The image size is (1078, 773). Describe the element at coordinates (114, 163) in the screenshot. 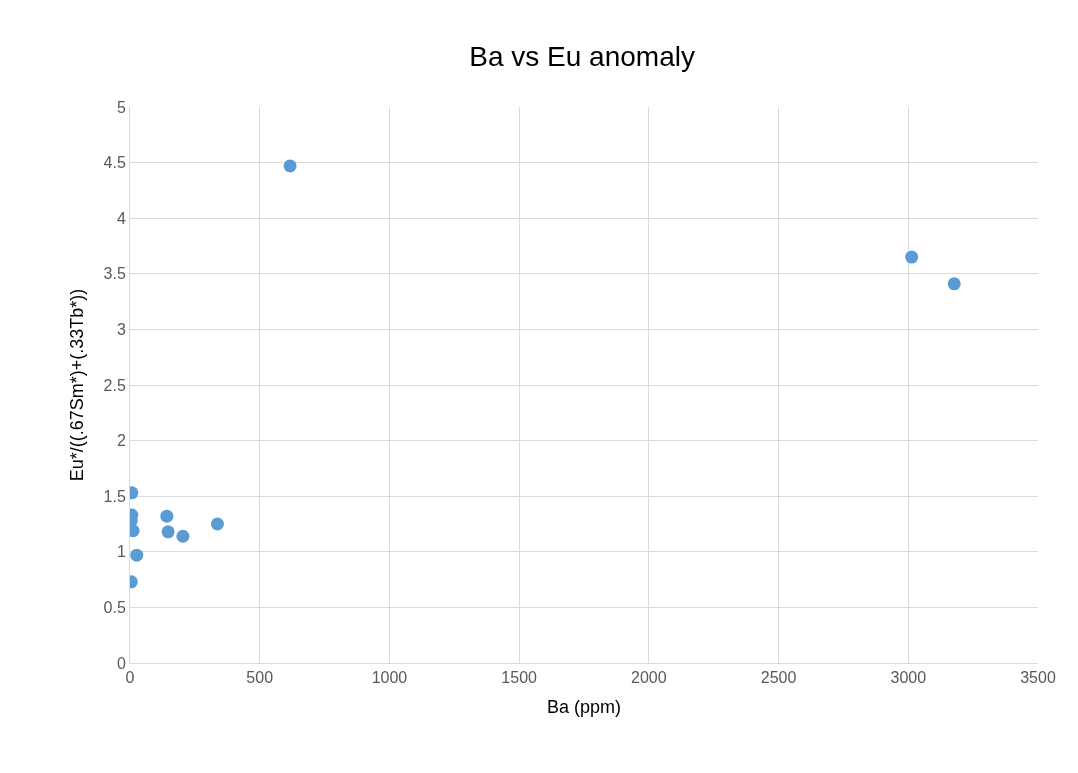

I see `y-tick-label: 4.5` at that location.